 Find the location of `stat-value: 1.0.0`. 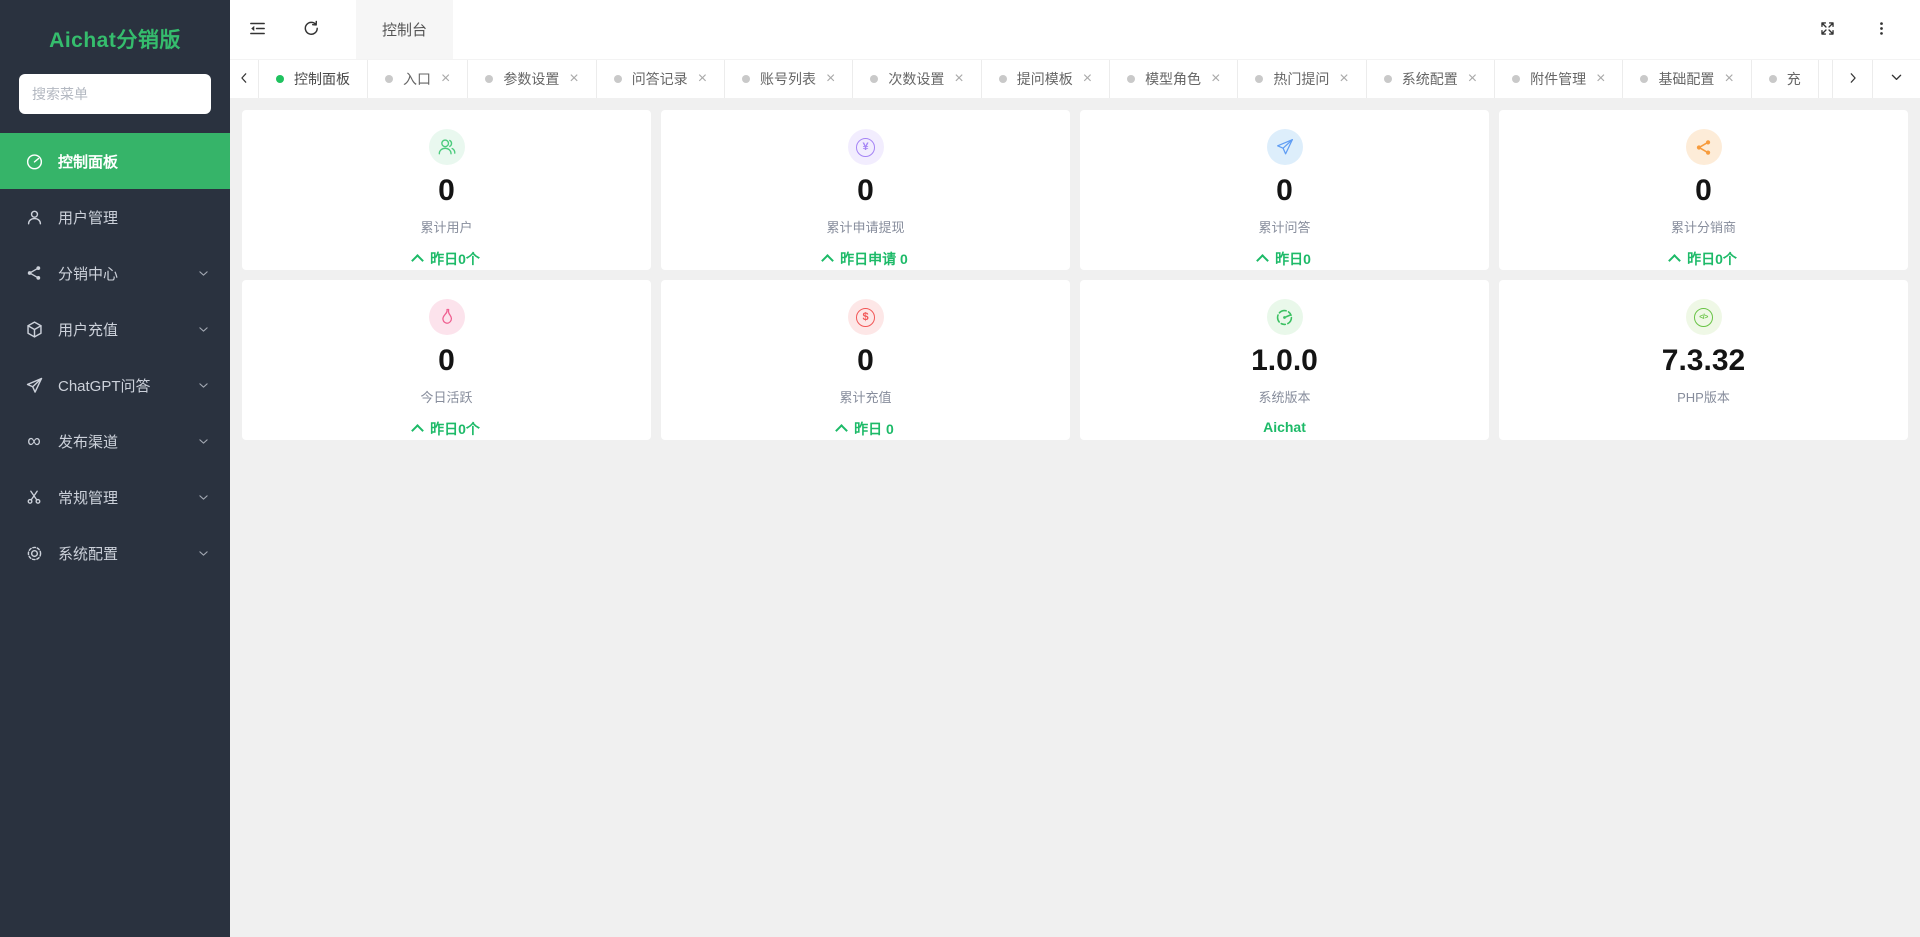

stat-value: 1.0.0 is located at coordinates (1284, 360).